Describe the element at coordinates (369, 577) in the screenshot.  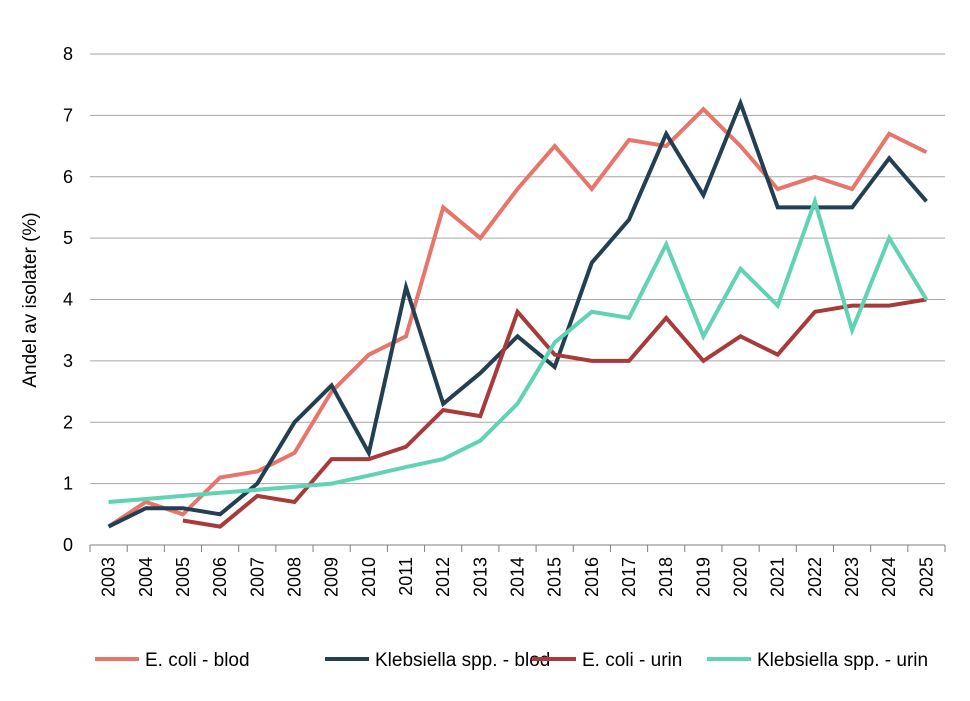
I see `x-tick-label: 2010` at that location.